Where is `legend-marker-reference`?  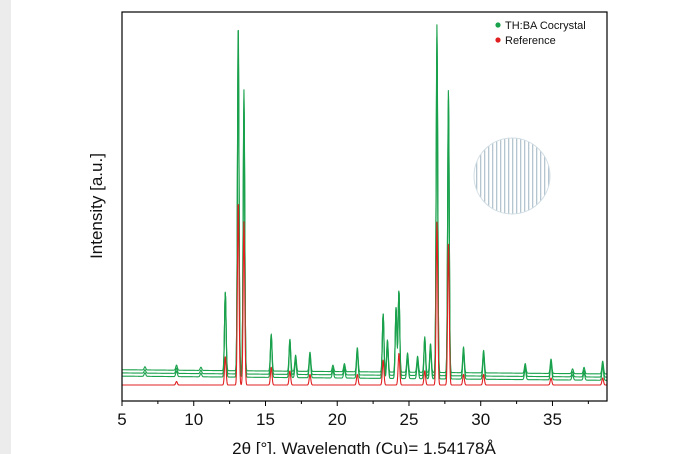 legend-marker-reference is located at coordinates (498, 40).